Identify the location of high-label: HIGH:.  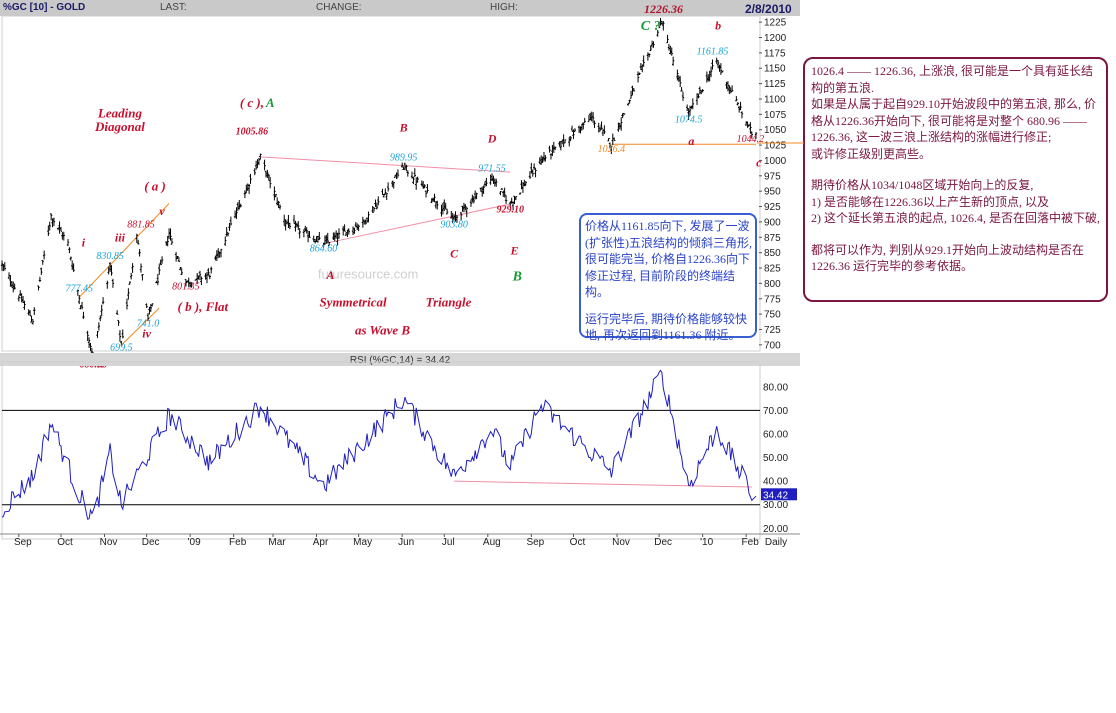
(504, 7).